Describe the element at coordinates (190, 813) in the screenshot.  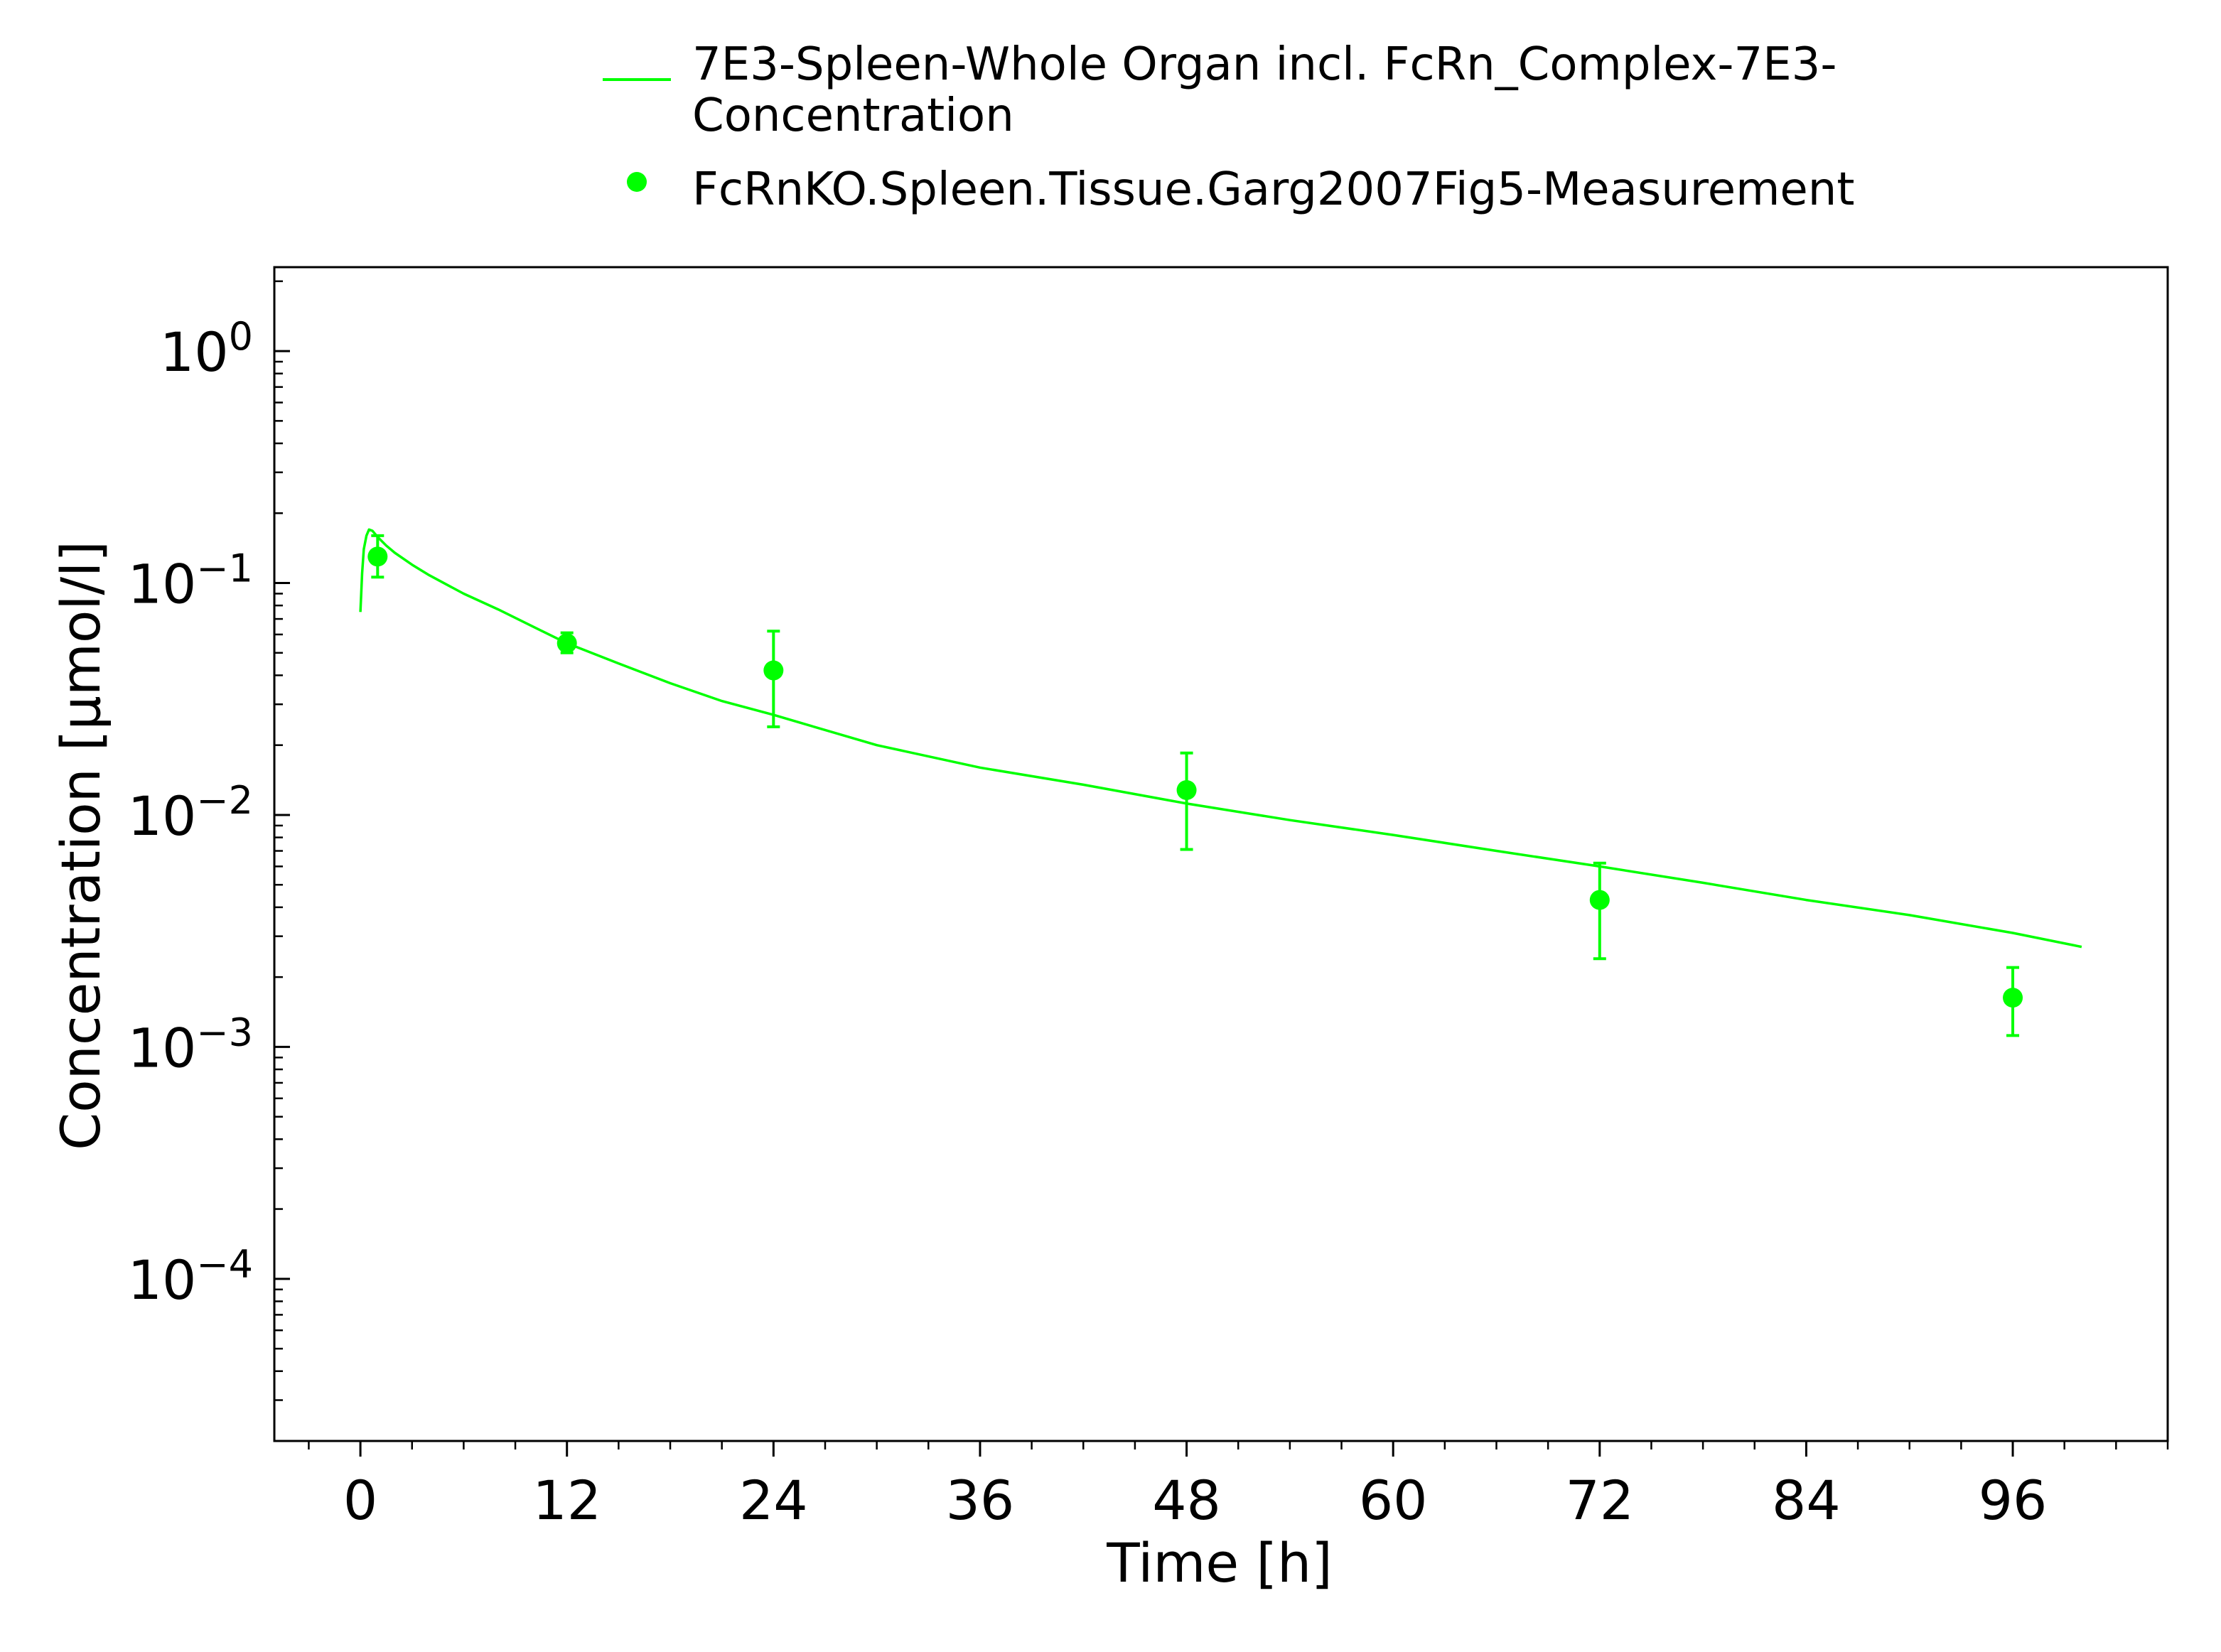
I see `y-tick-label: 10⁻²` at that location.